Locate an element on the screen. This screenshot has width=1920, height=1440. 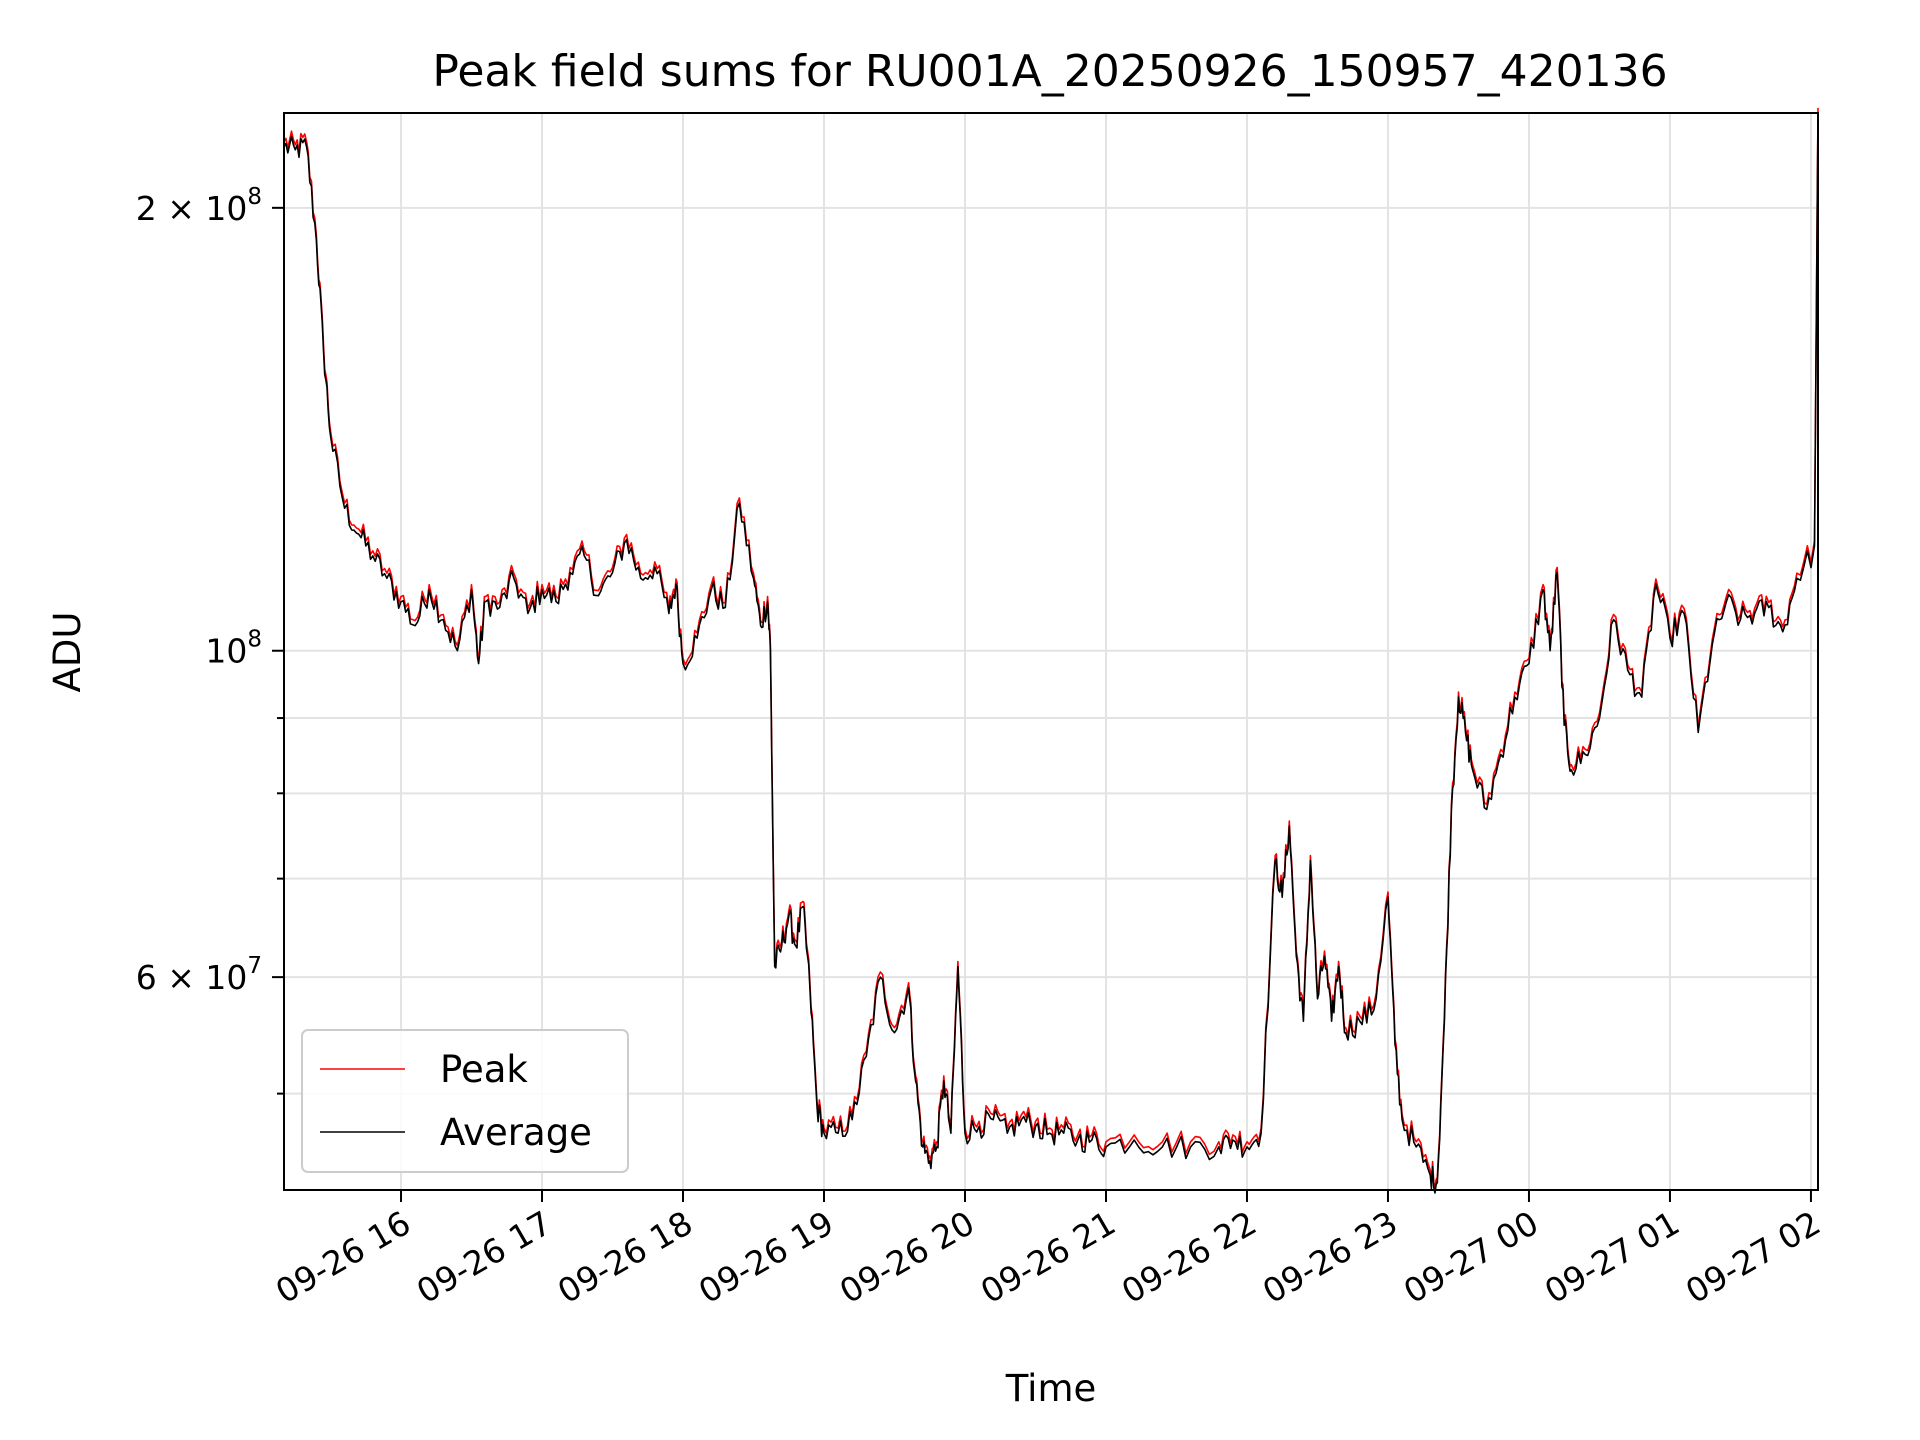
y-axis-ticks: 2 × 108 108 6 × 107 is located at coordinates (210, 639).